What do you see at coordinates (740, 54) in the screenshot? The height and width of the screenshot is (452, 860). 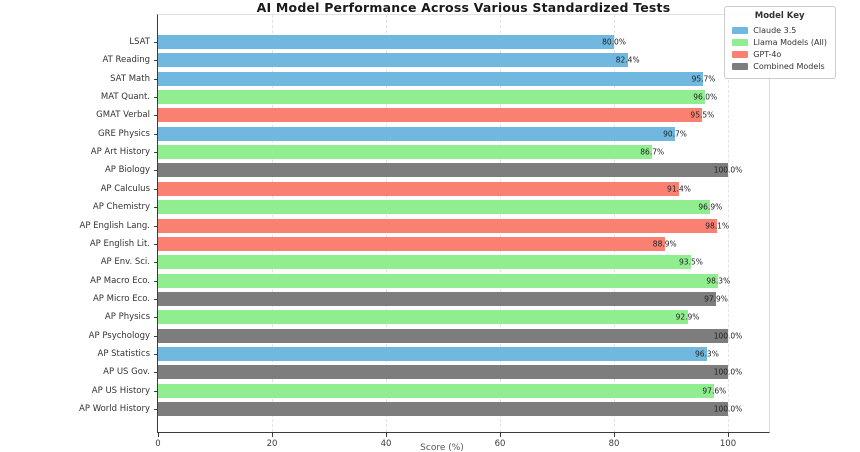 I see `gpt4o-swatch` at bounding box center [740, 54].